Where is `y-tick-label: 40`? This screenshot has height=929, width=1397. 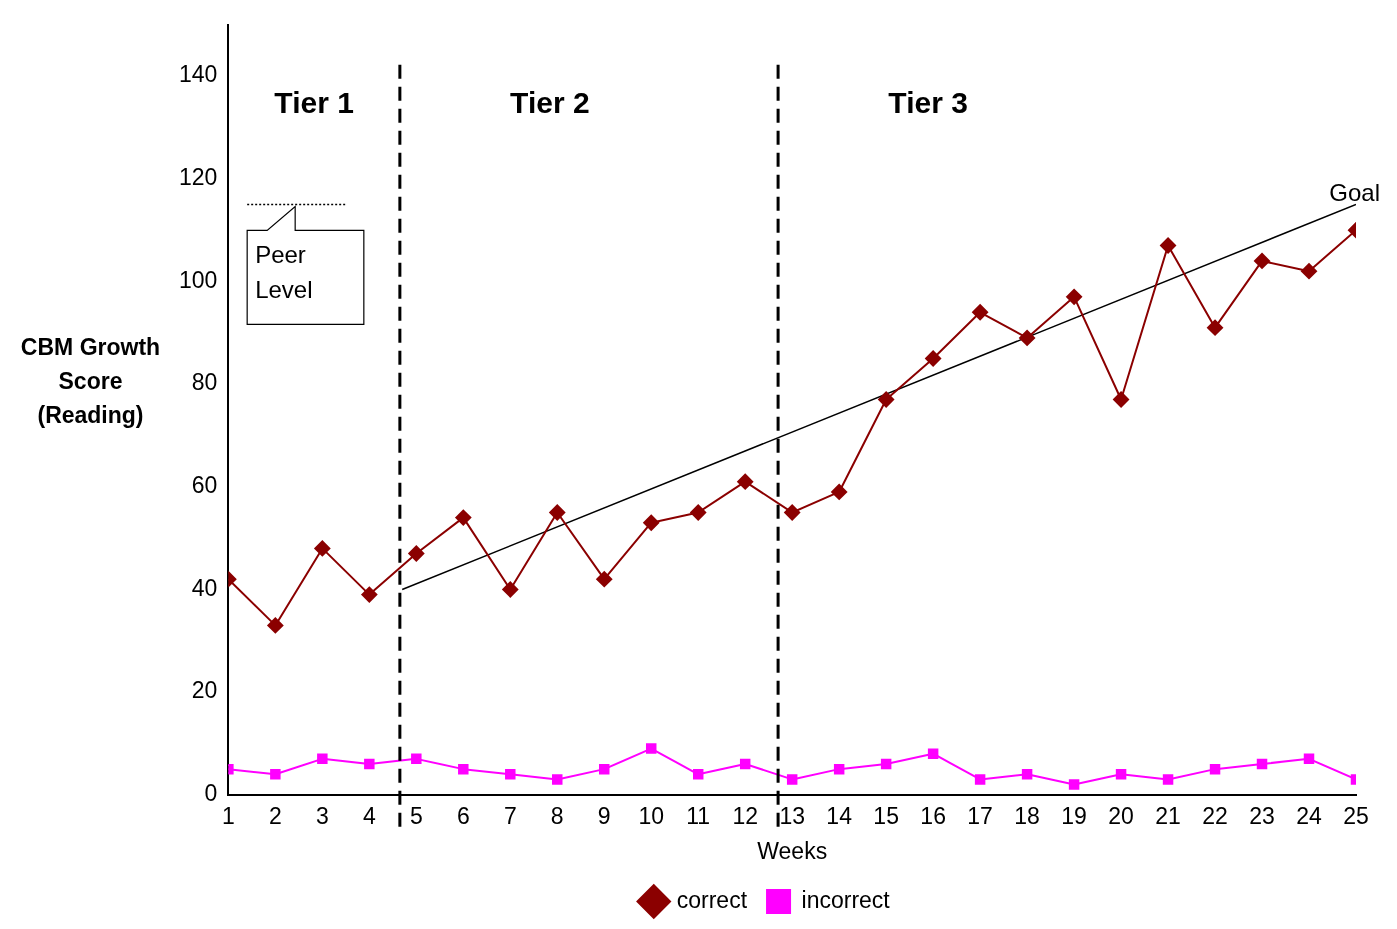 y-tick-label: 40 is located at coordinates (204, 587).